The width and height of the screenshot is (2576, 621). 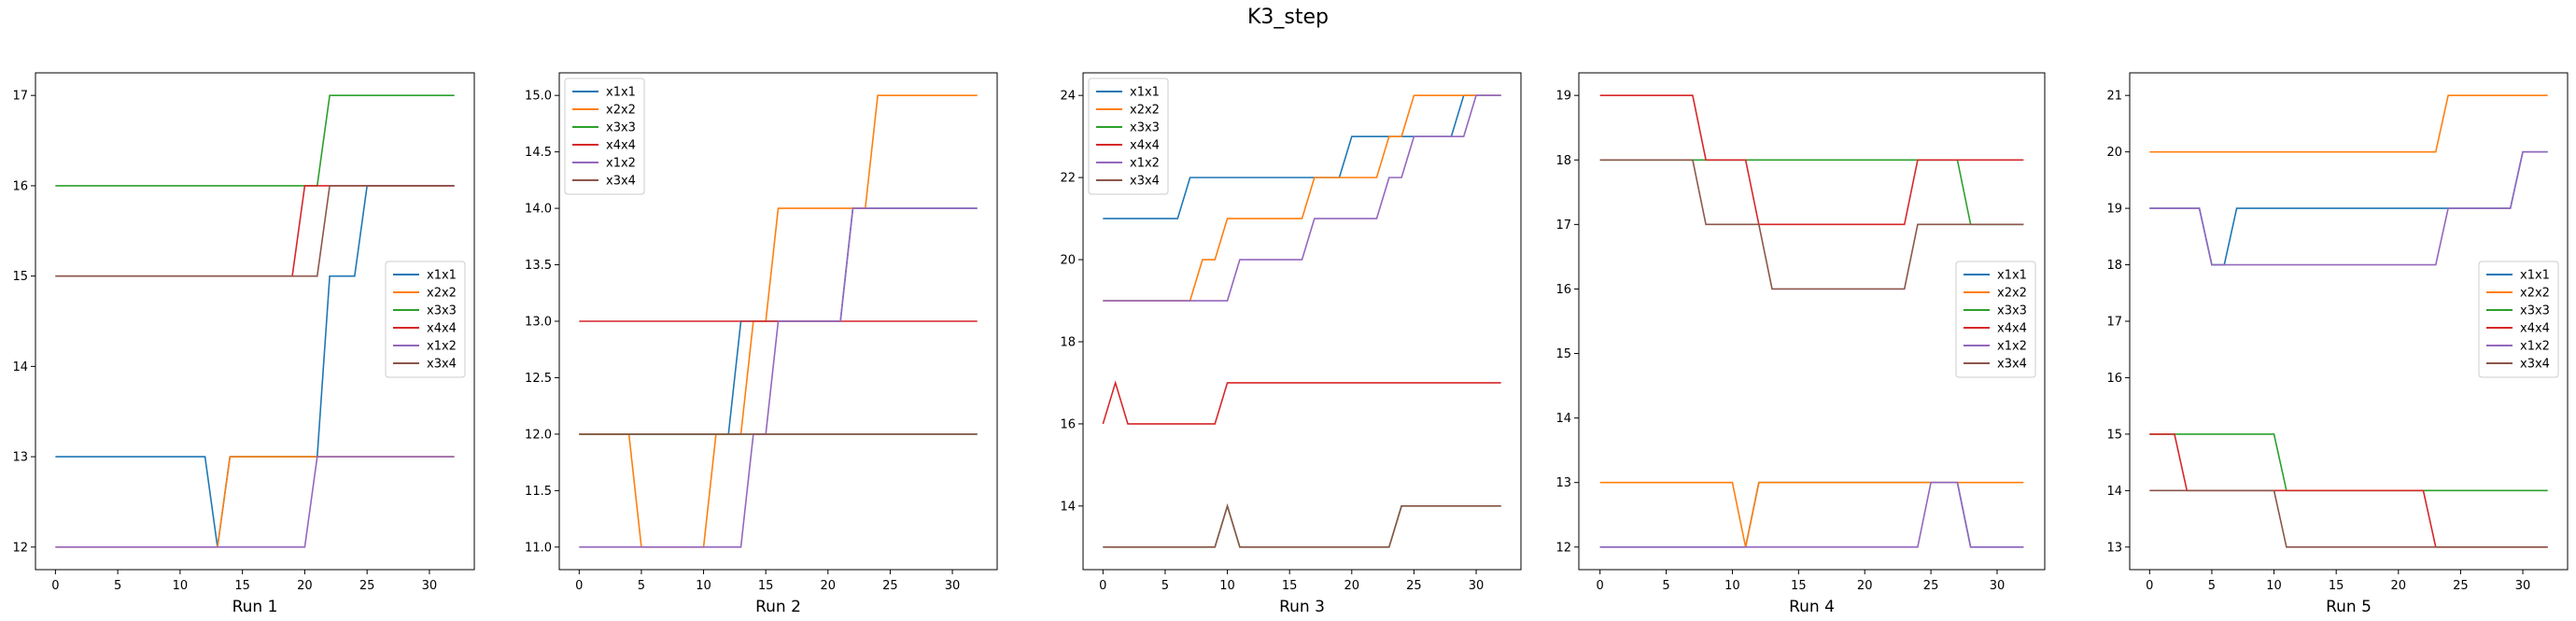 I want to click on y-tick-label: 12.0, so click(x=538, y=435).